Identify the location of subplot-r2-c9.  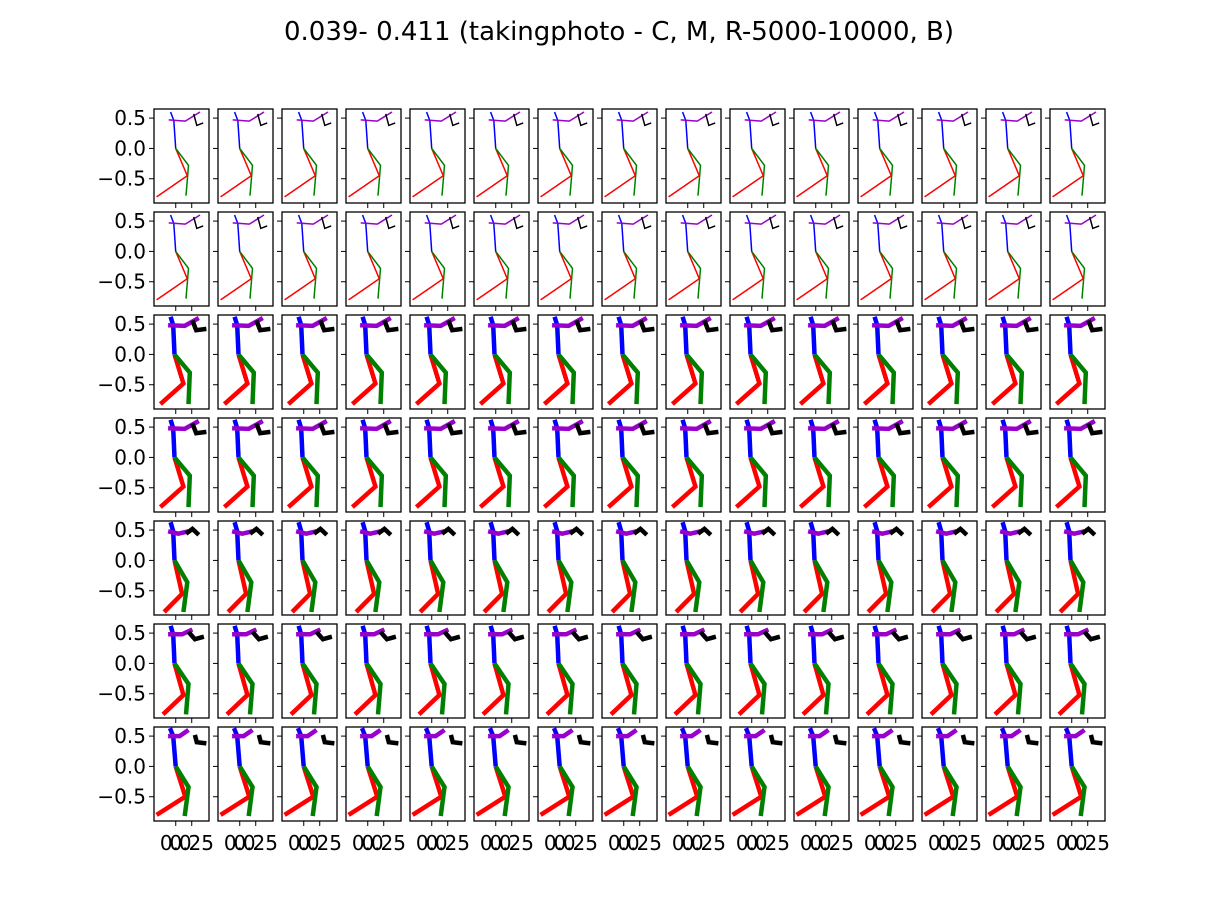
(691, 261).